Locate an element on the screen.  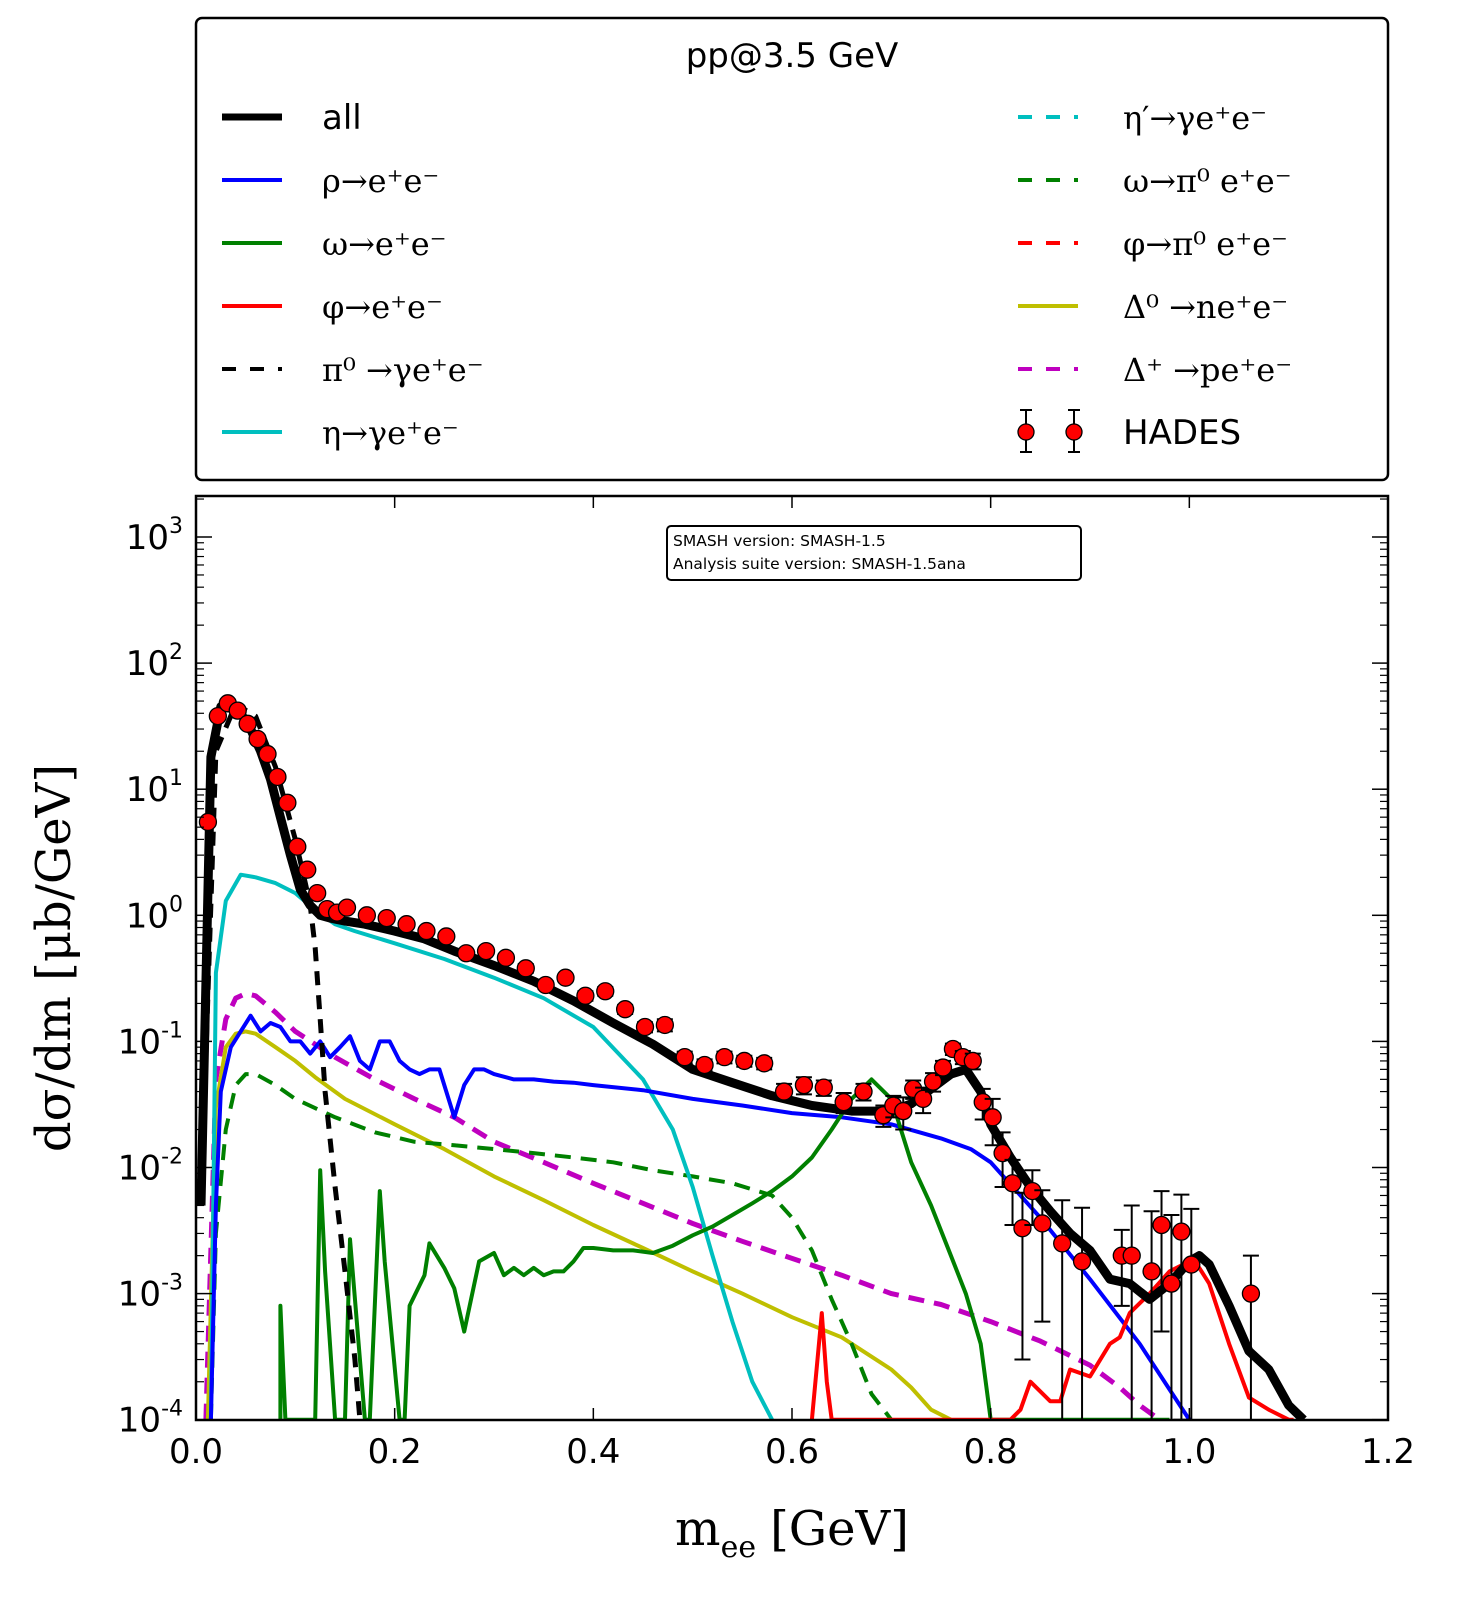
legend-label: φ→π⁰ e⁺e⁻ is located at coordinates (1205, 244).